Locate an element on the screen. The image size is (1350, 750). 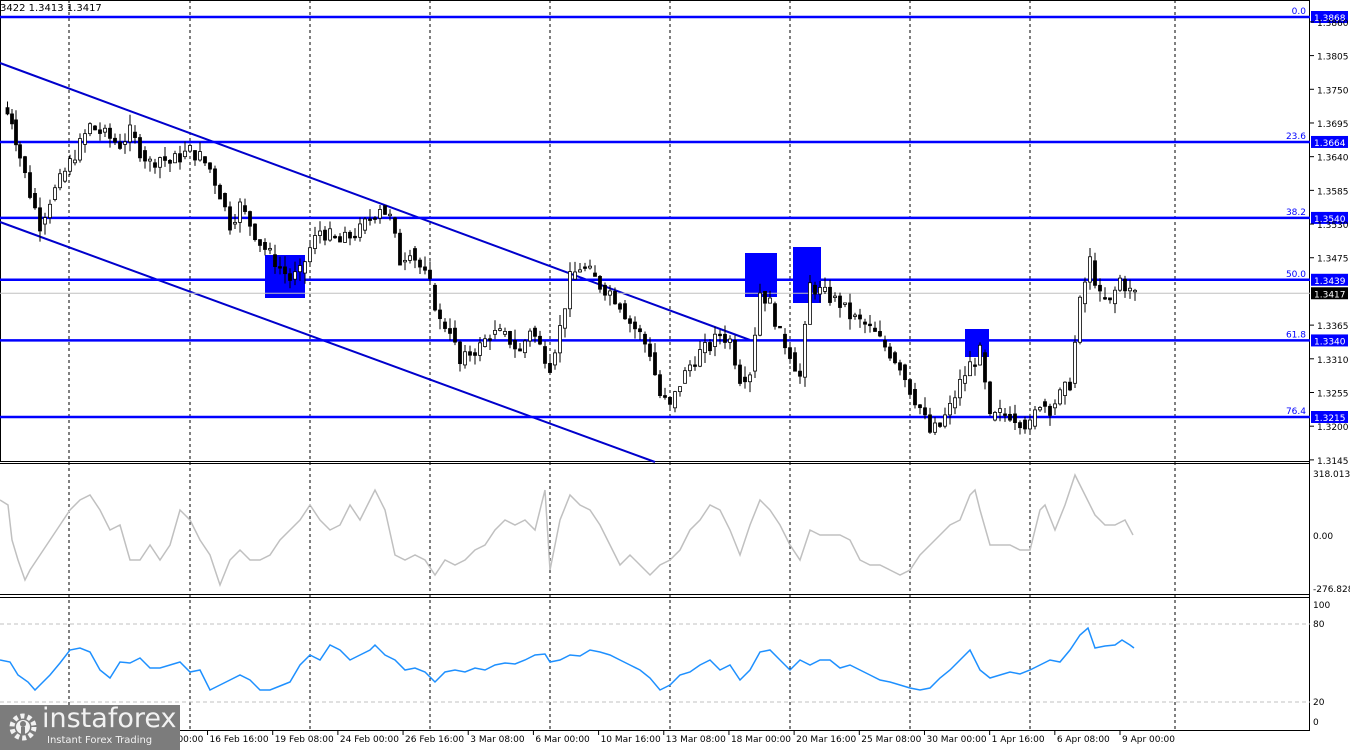
time-tick-label: 26 Feb 16:00 is located at coordinates (434, 740).